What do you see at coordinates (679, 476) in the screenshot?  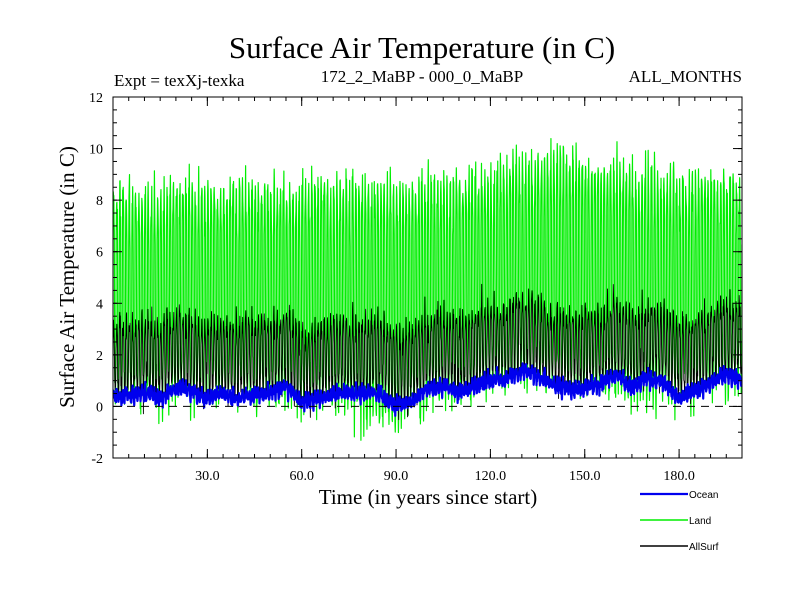 I see `x-tick-label: 180.0` at bounding box center [679, 476].